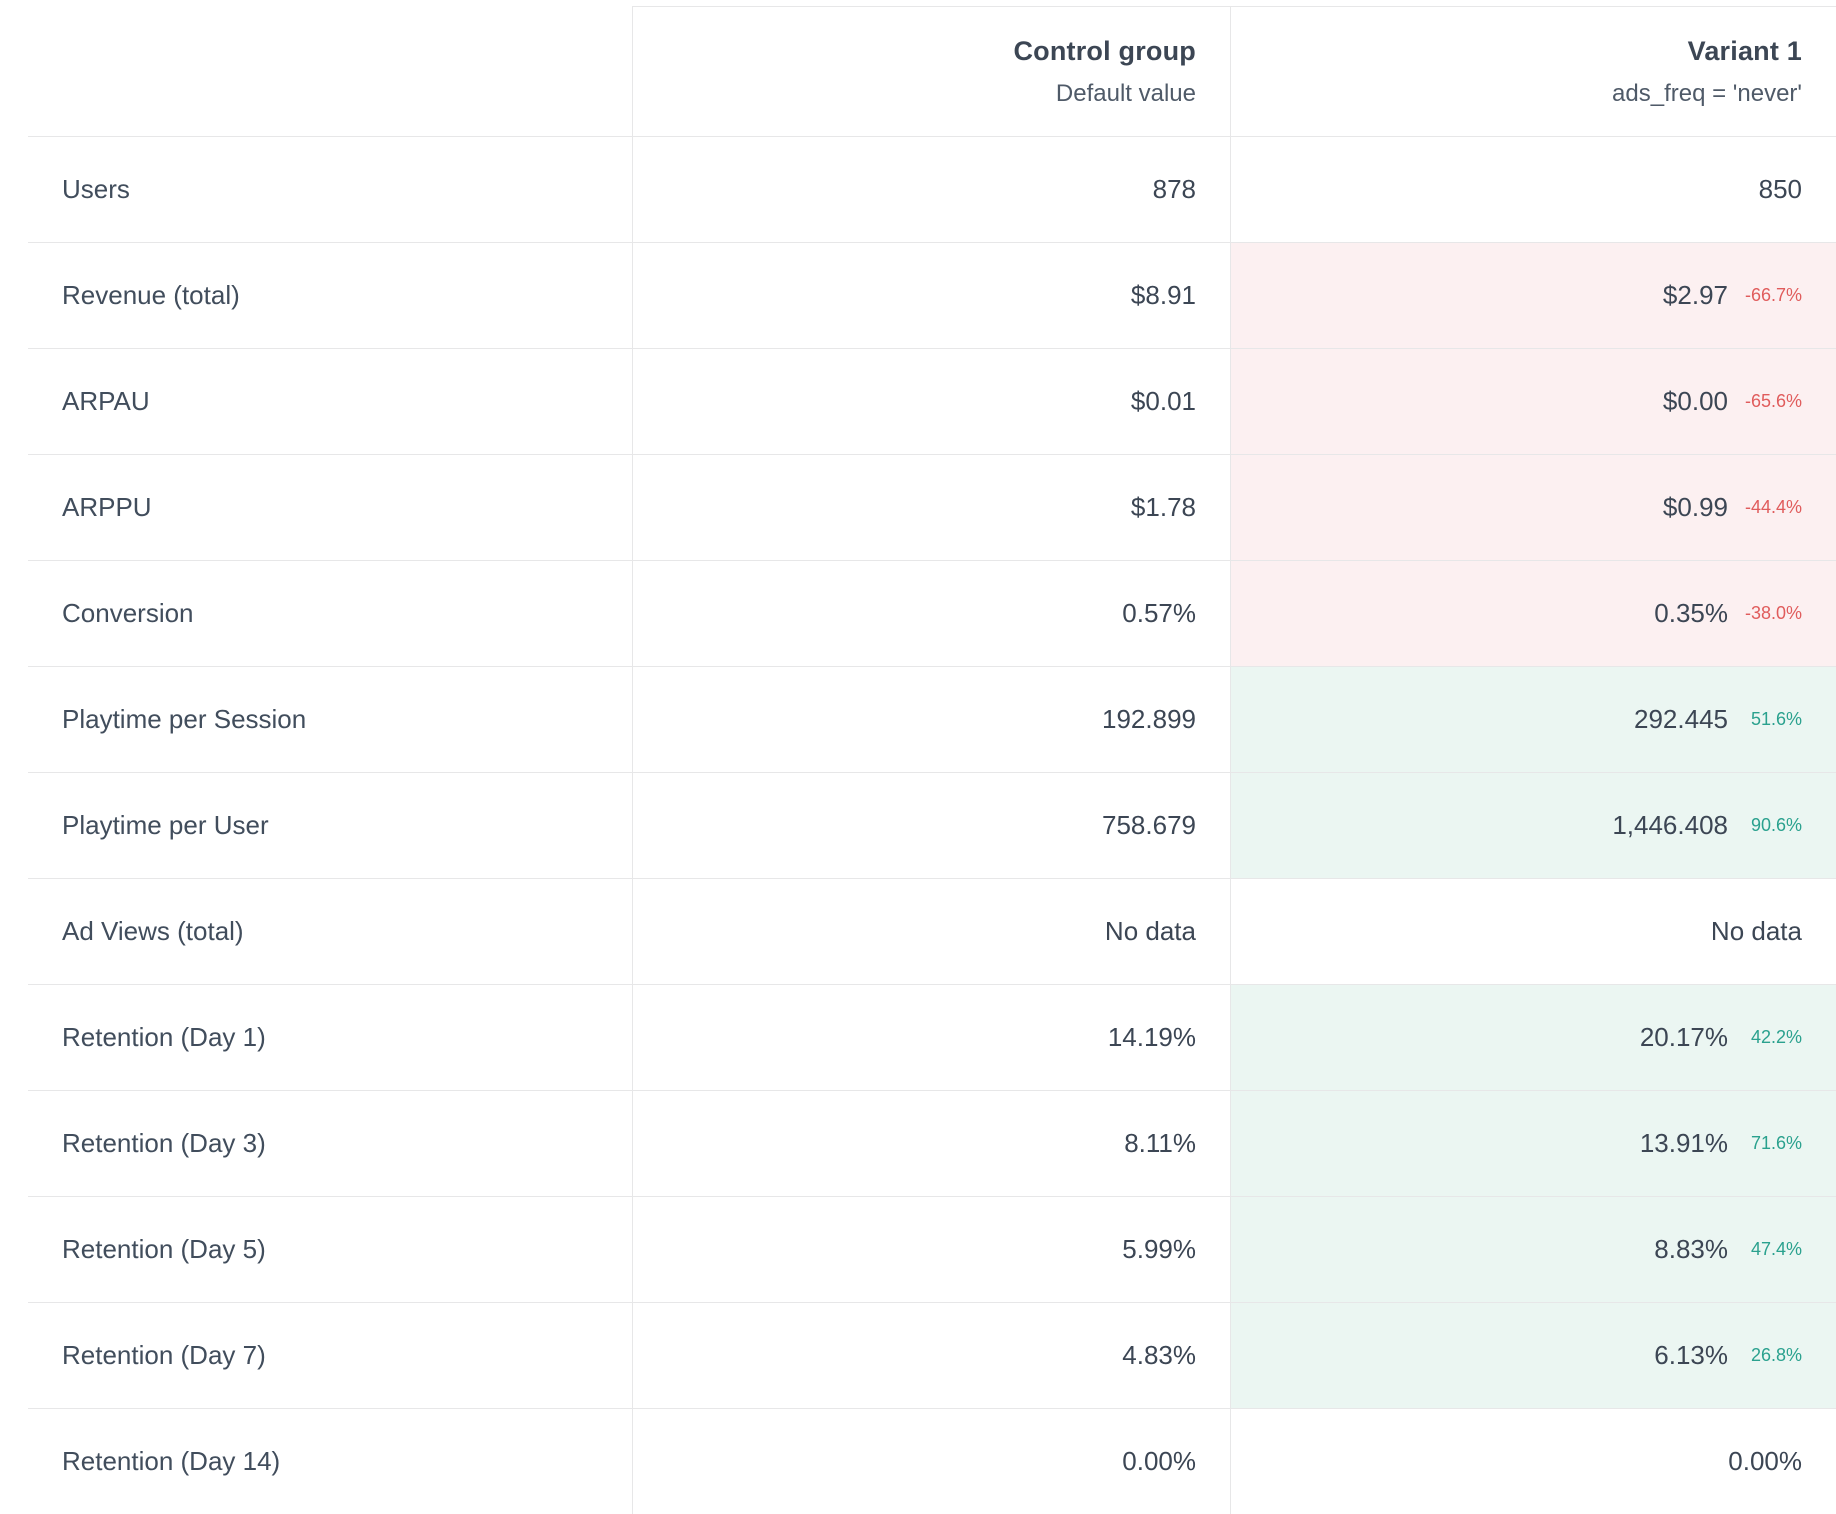 The image size is (1836, 1514). What do you see at coordinates (171, 1461) in the screenshot?
I see `metric-label: Retention (Day 14)` at bounding box center [171, 1461].